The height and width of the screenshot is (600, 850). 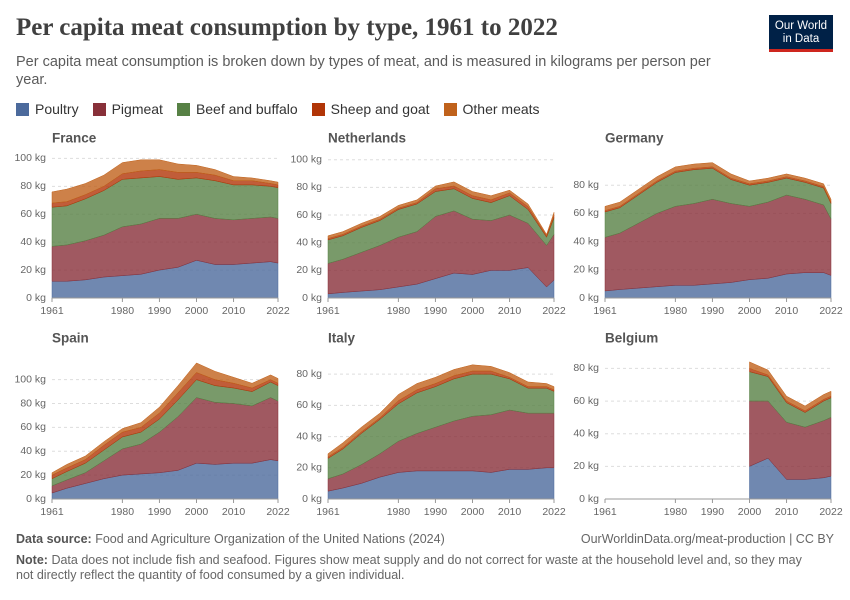 I want to click on legend-item: Beef and buffalo, so click(x=237, y=109).